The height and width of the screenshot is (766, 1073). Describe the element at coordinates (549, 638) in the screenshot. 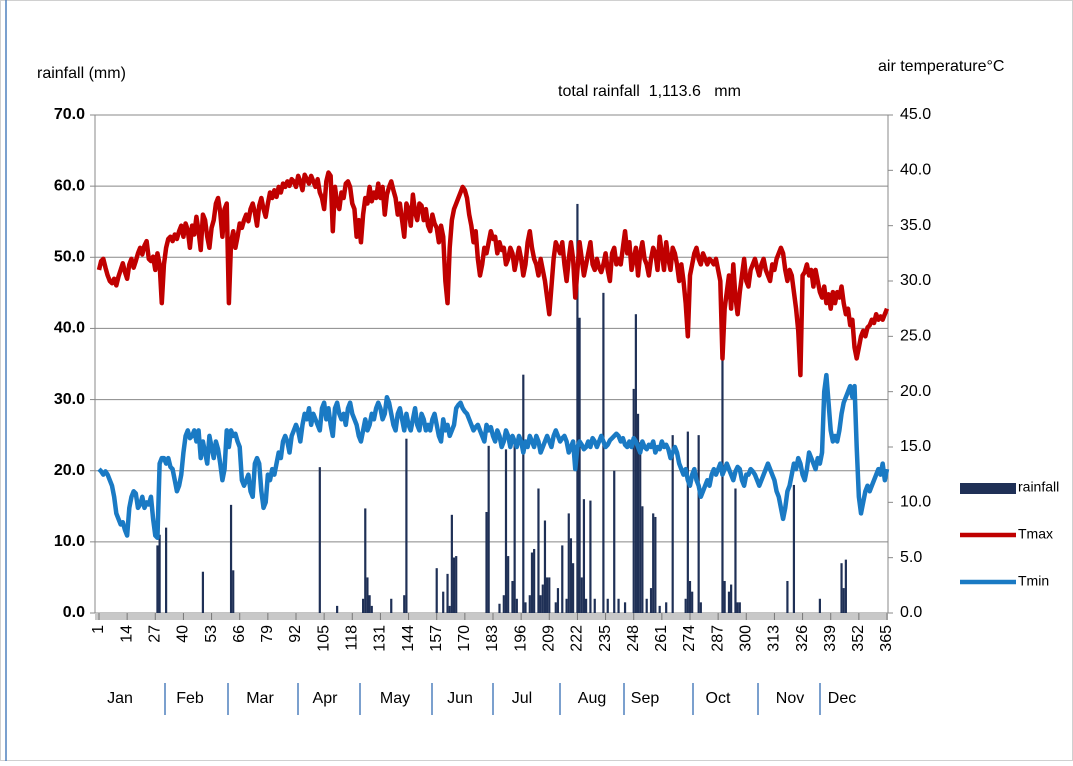

I see `x-tick-label: 209` at that location.